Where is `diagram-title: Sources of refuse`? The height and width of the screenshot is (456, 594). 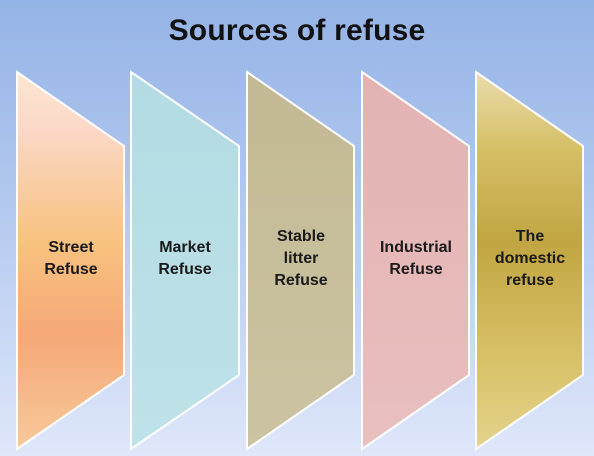
diagram-title: Sources of refuse is located at coordinates (297, 30).